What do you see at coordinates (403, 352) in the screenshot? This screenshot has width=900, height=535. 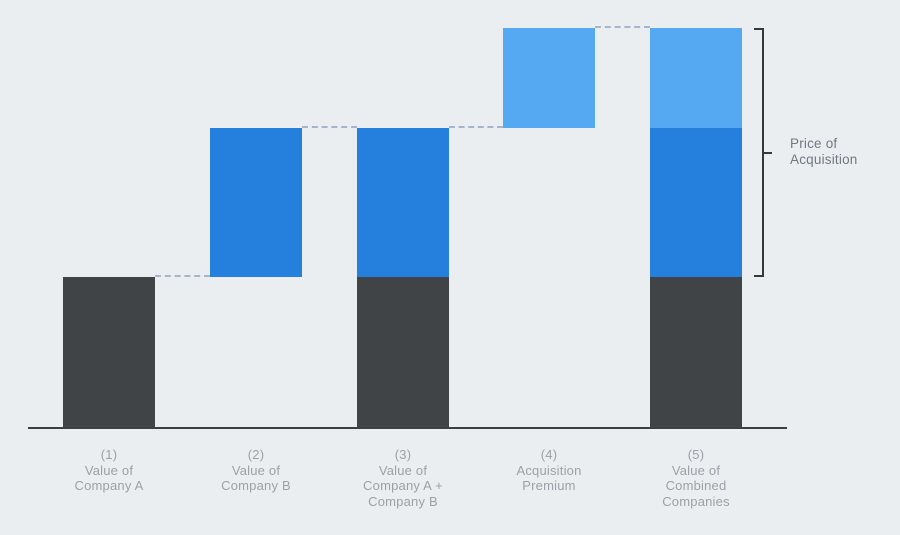 I see `bar-segment-3-dark` at bounding box center [403, 352].